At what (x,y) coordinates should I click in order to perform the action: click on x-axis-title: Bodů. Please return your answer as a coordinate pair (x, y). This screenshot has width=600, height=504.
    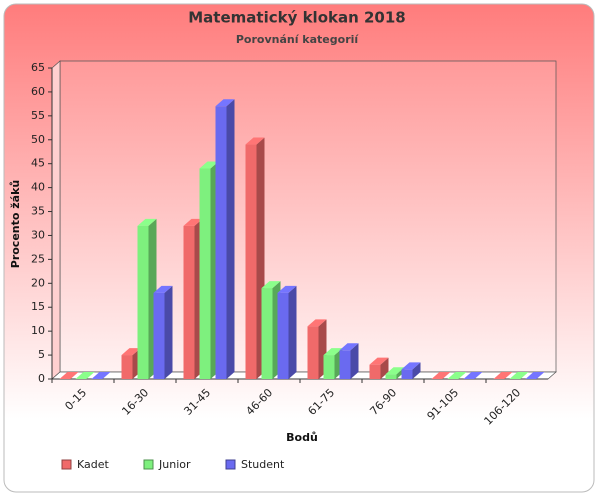
    Looking at the image, I should click on (302, 437).